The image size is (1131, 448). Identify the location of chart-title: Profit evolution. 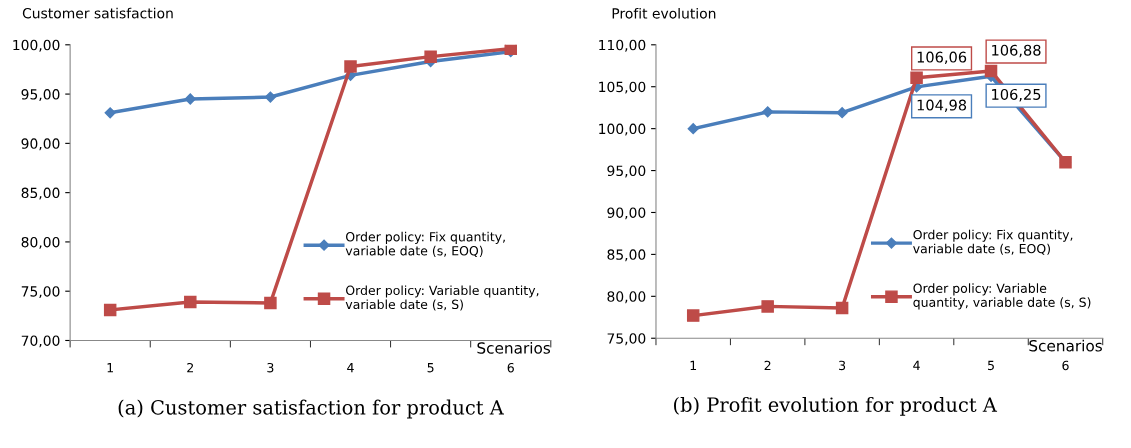
(664, 13).